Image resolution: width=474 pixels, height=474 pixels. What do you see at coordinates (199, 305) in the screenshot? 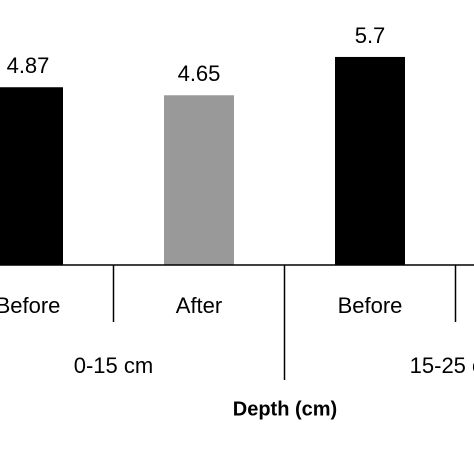
I see `x-tick-label: After` at bounding box center [199, 305].